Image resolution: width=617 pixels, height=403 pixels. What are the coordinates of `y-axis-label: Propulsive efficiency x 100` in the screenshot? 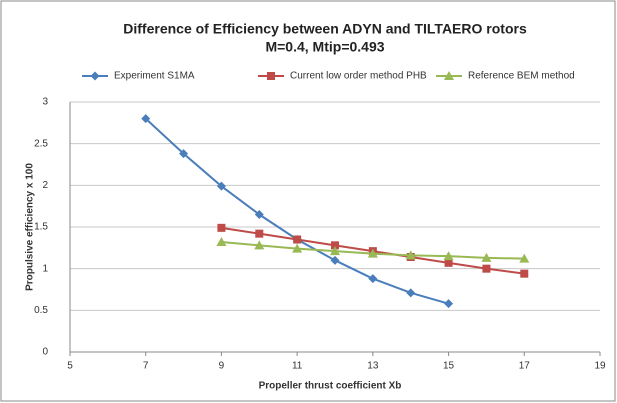 It's located at (30, 227).